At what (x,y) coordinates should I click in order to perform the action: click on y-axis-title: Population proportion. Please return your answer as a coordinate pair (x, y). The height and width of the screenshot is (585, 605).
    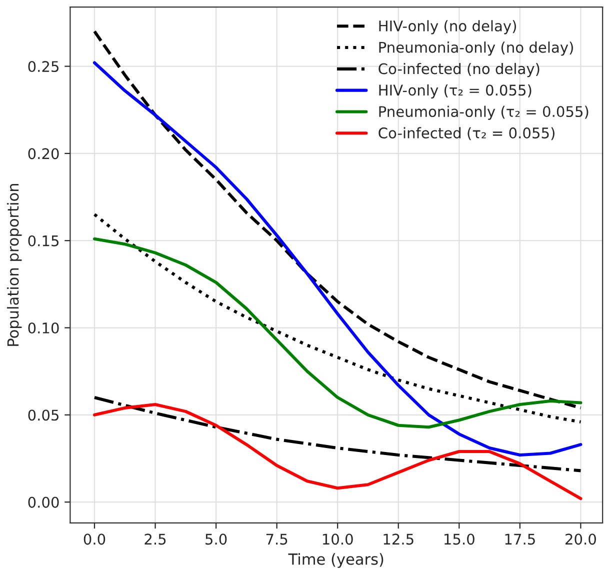
    Looking at the image, I should click on (14, 265).